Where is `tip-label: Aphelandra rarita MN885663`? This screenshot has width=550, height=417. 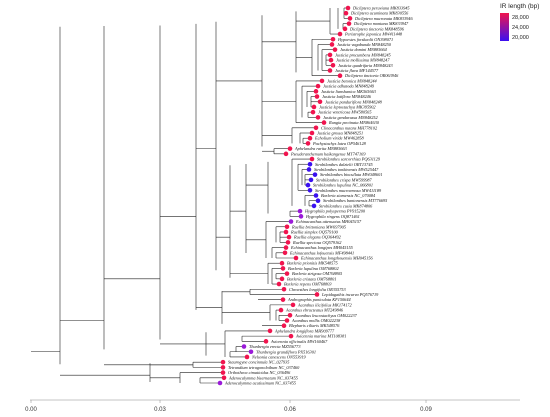 tip-label: Aphelandra rarita MN885663 is located at coordinates (320, 148).